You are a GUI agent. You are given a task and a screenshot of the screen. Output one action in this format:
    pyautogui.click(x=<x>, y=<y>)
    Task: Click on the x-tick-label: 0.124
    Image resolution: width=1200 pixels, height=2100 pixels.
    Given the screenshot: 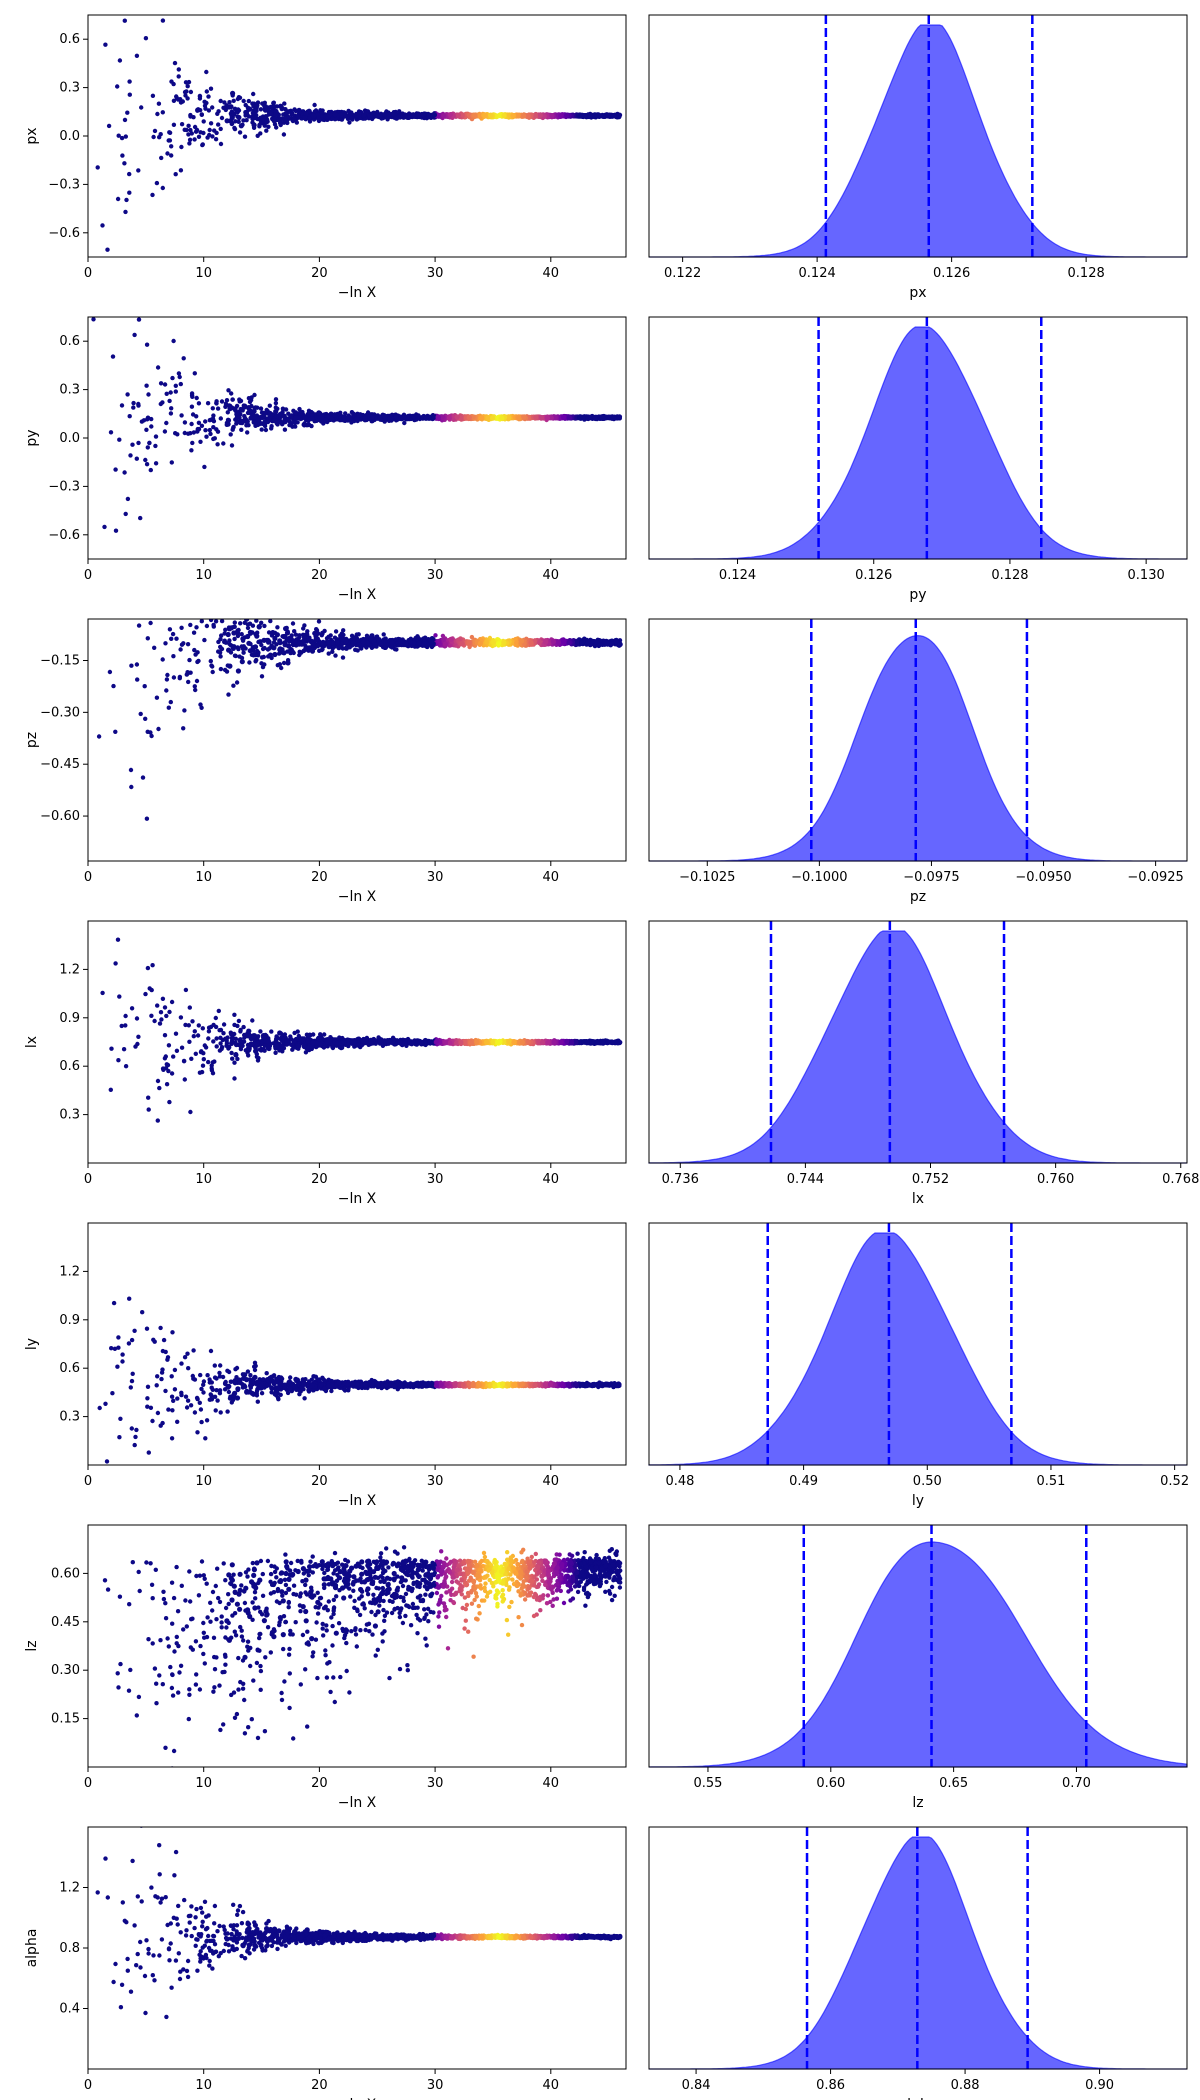 What is the action you would take?
    pyautogui.click(x=737, y=575)
    